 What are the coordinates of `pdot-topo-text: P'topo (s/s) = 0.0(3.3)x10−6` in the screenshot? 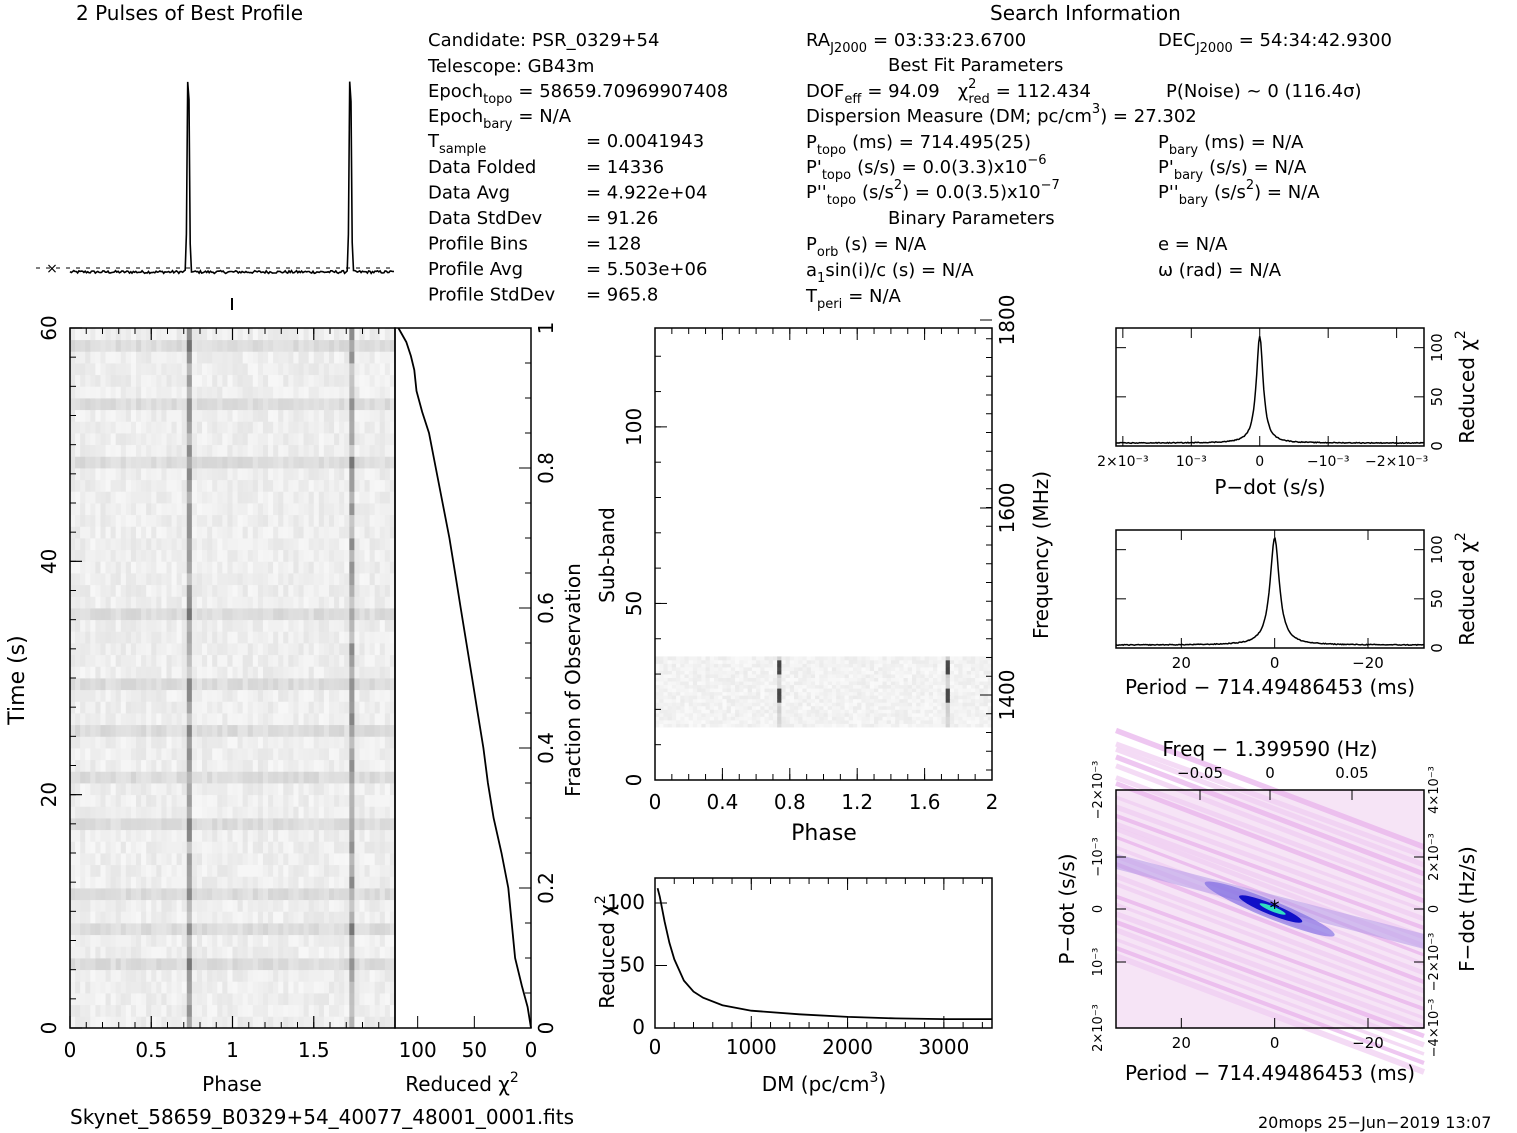 It's located at (926, 168).